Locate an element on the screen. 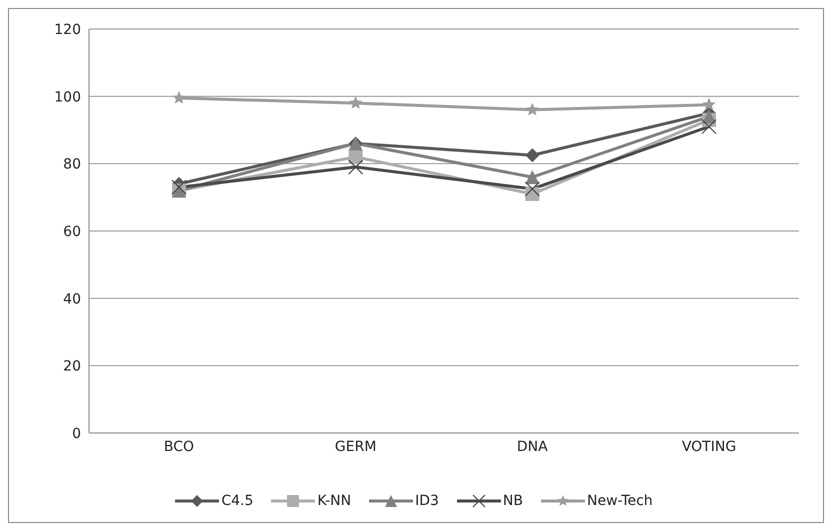 Image resolution: width=832 pixels, height=531 pixels. y-tick-label: 20 is located at coordinates (72, 366).